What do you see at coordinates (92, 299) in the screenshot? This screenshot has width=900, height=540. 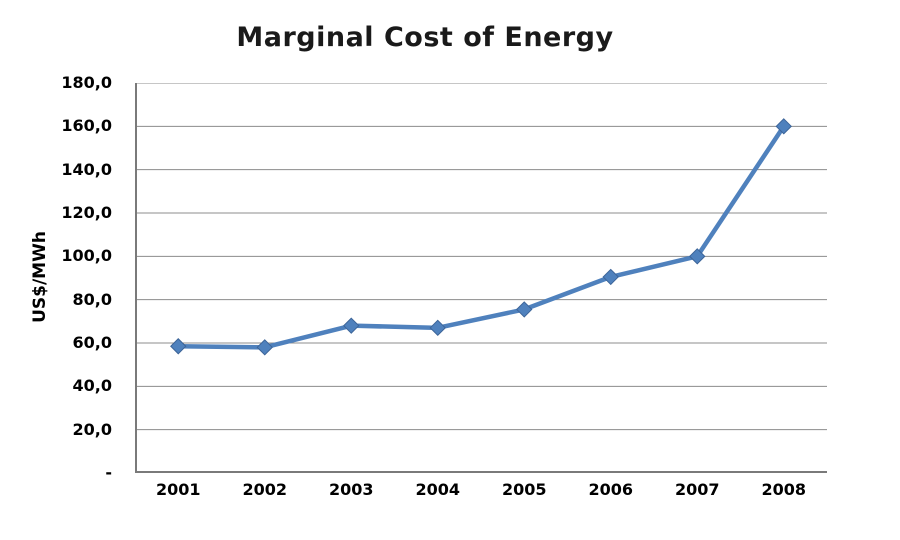 I see `y-tick-label-80: 80,0` at bounding box center [92, 299].